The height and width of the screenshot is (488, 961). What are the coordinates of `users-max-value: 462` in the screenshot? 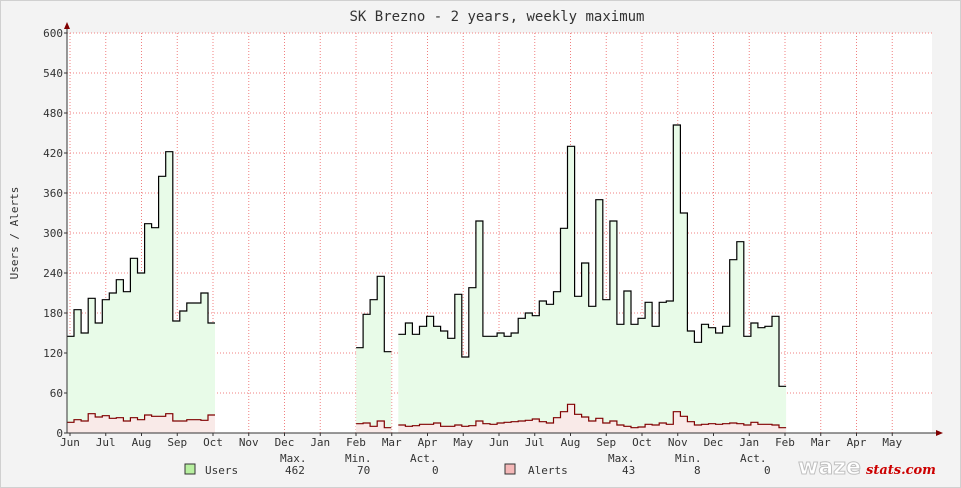 It's located at (295, 470).